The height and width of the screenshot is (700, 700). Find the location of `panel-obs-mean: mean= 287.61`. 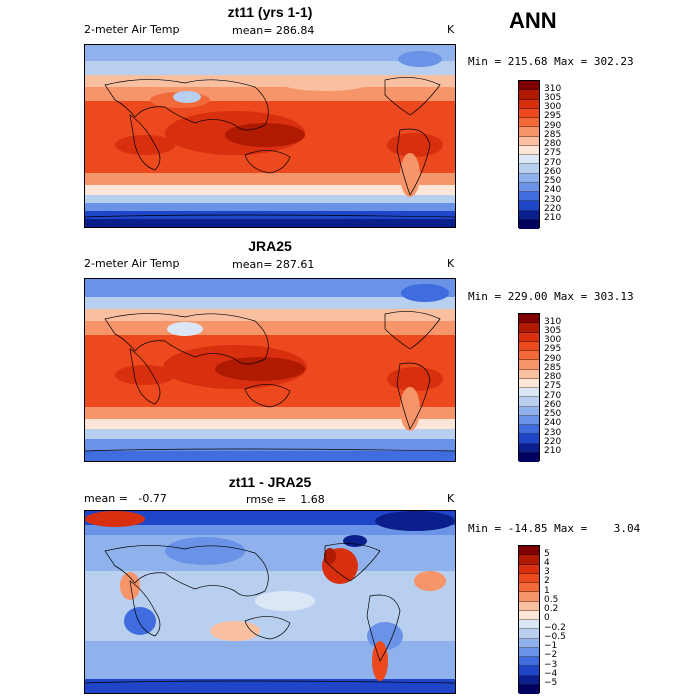

panel-obs-mean: mean= 287.61 is located at coordinates (273, 264).